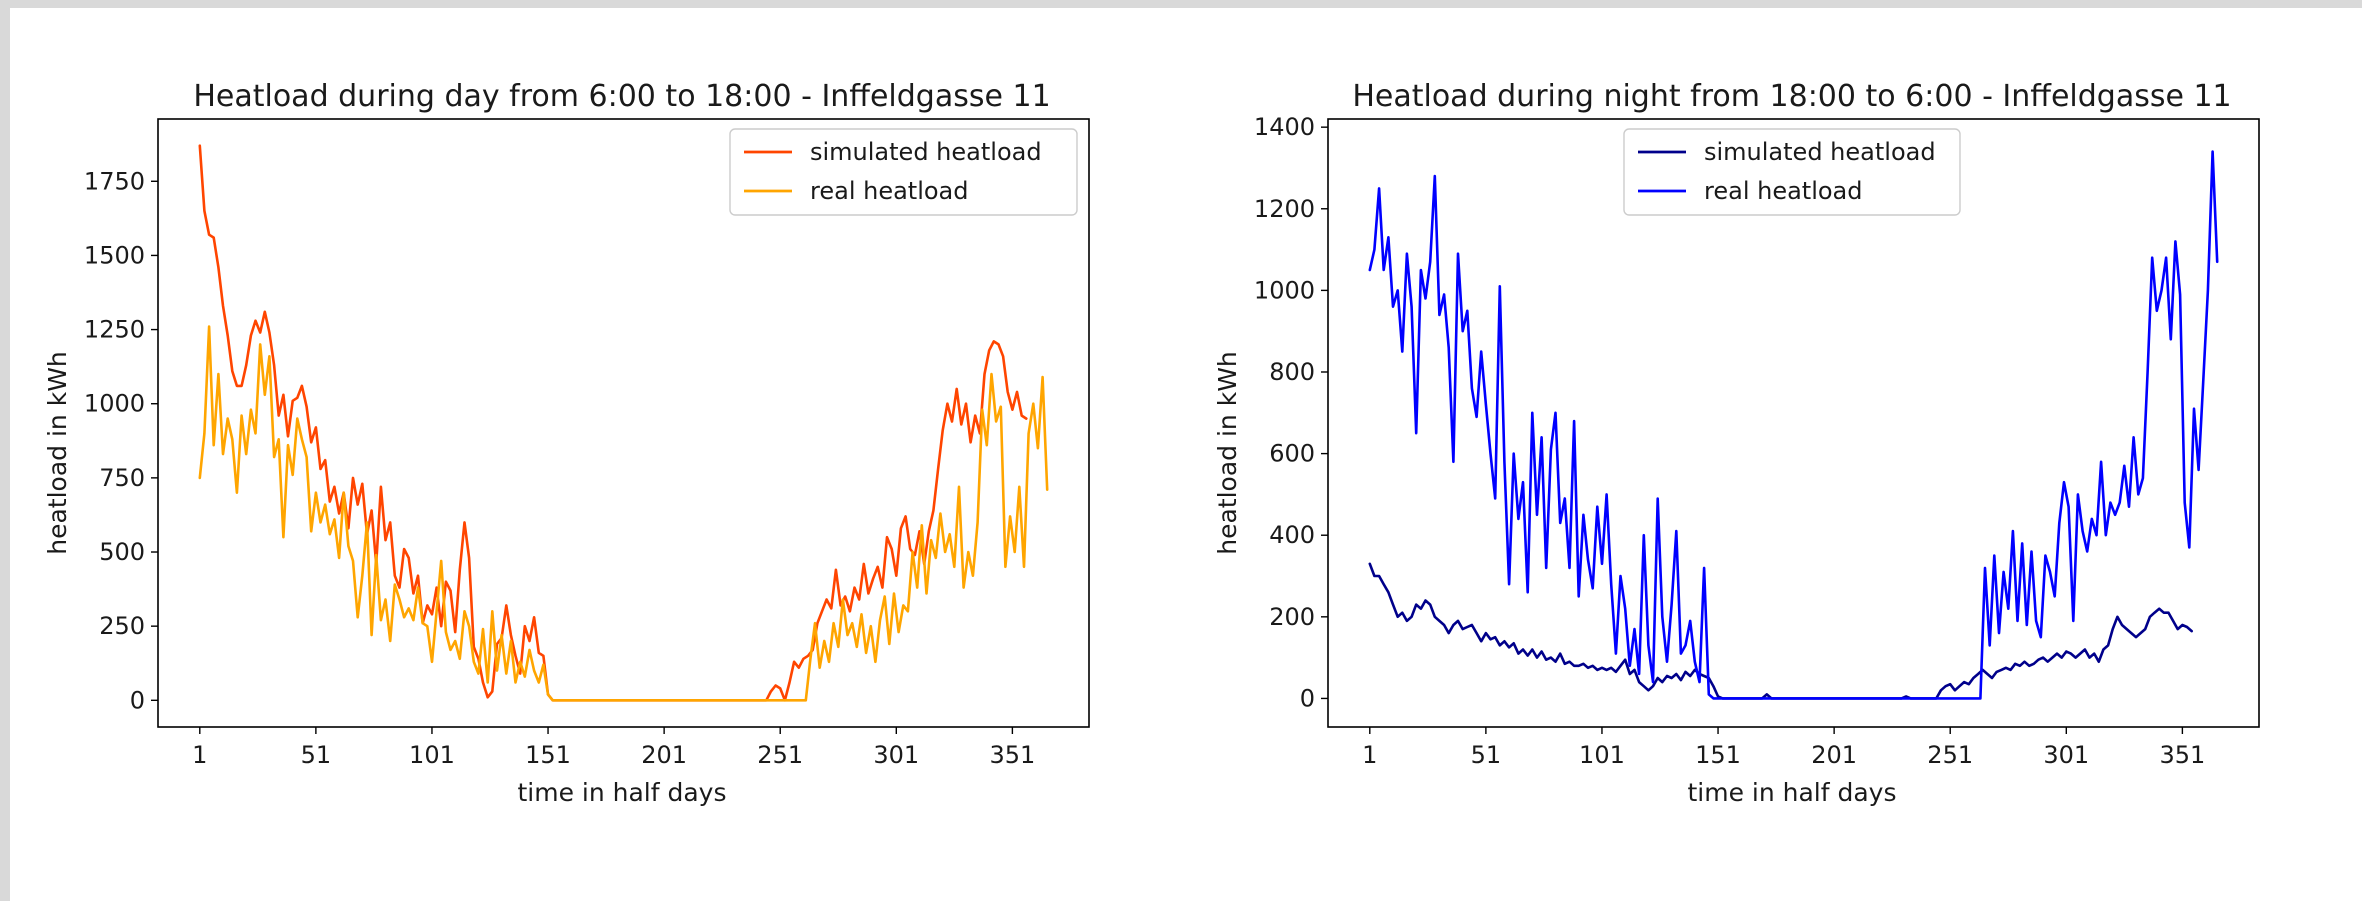 This screenshot has width=2362, height=901. I want to click on night-legend: simulated heatload real heatload, so click(1792, 172).